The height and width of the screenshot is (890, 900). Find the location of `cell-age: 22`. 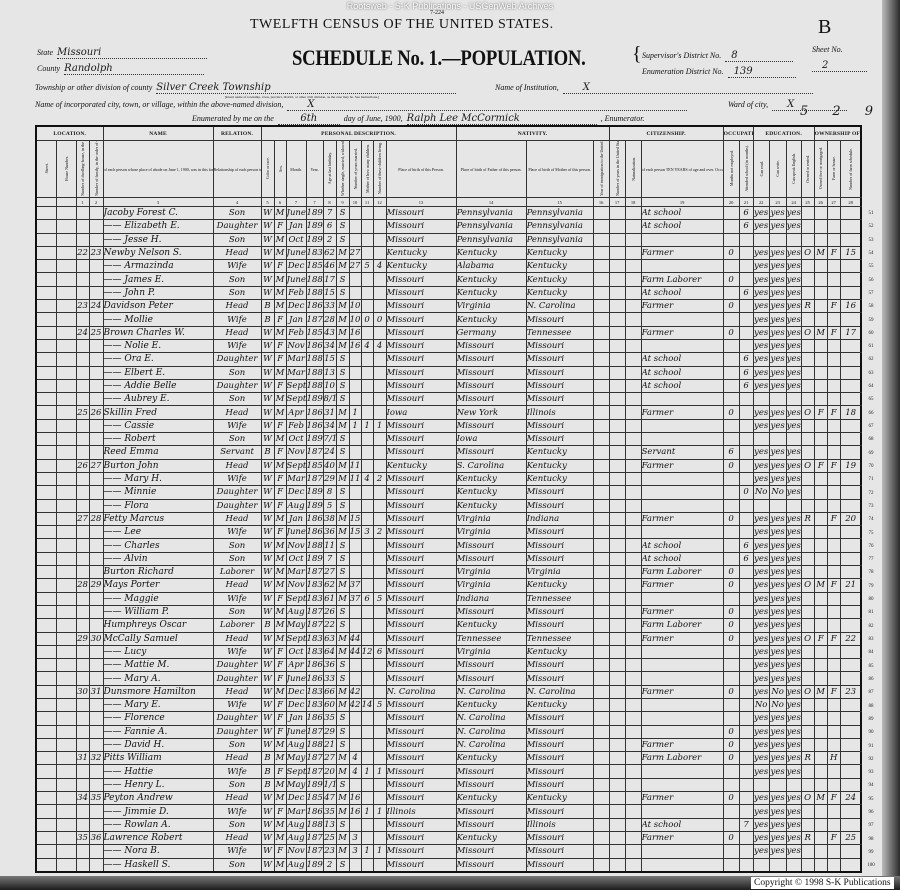

cell-age: 22 is located at coordinates (329, 625).